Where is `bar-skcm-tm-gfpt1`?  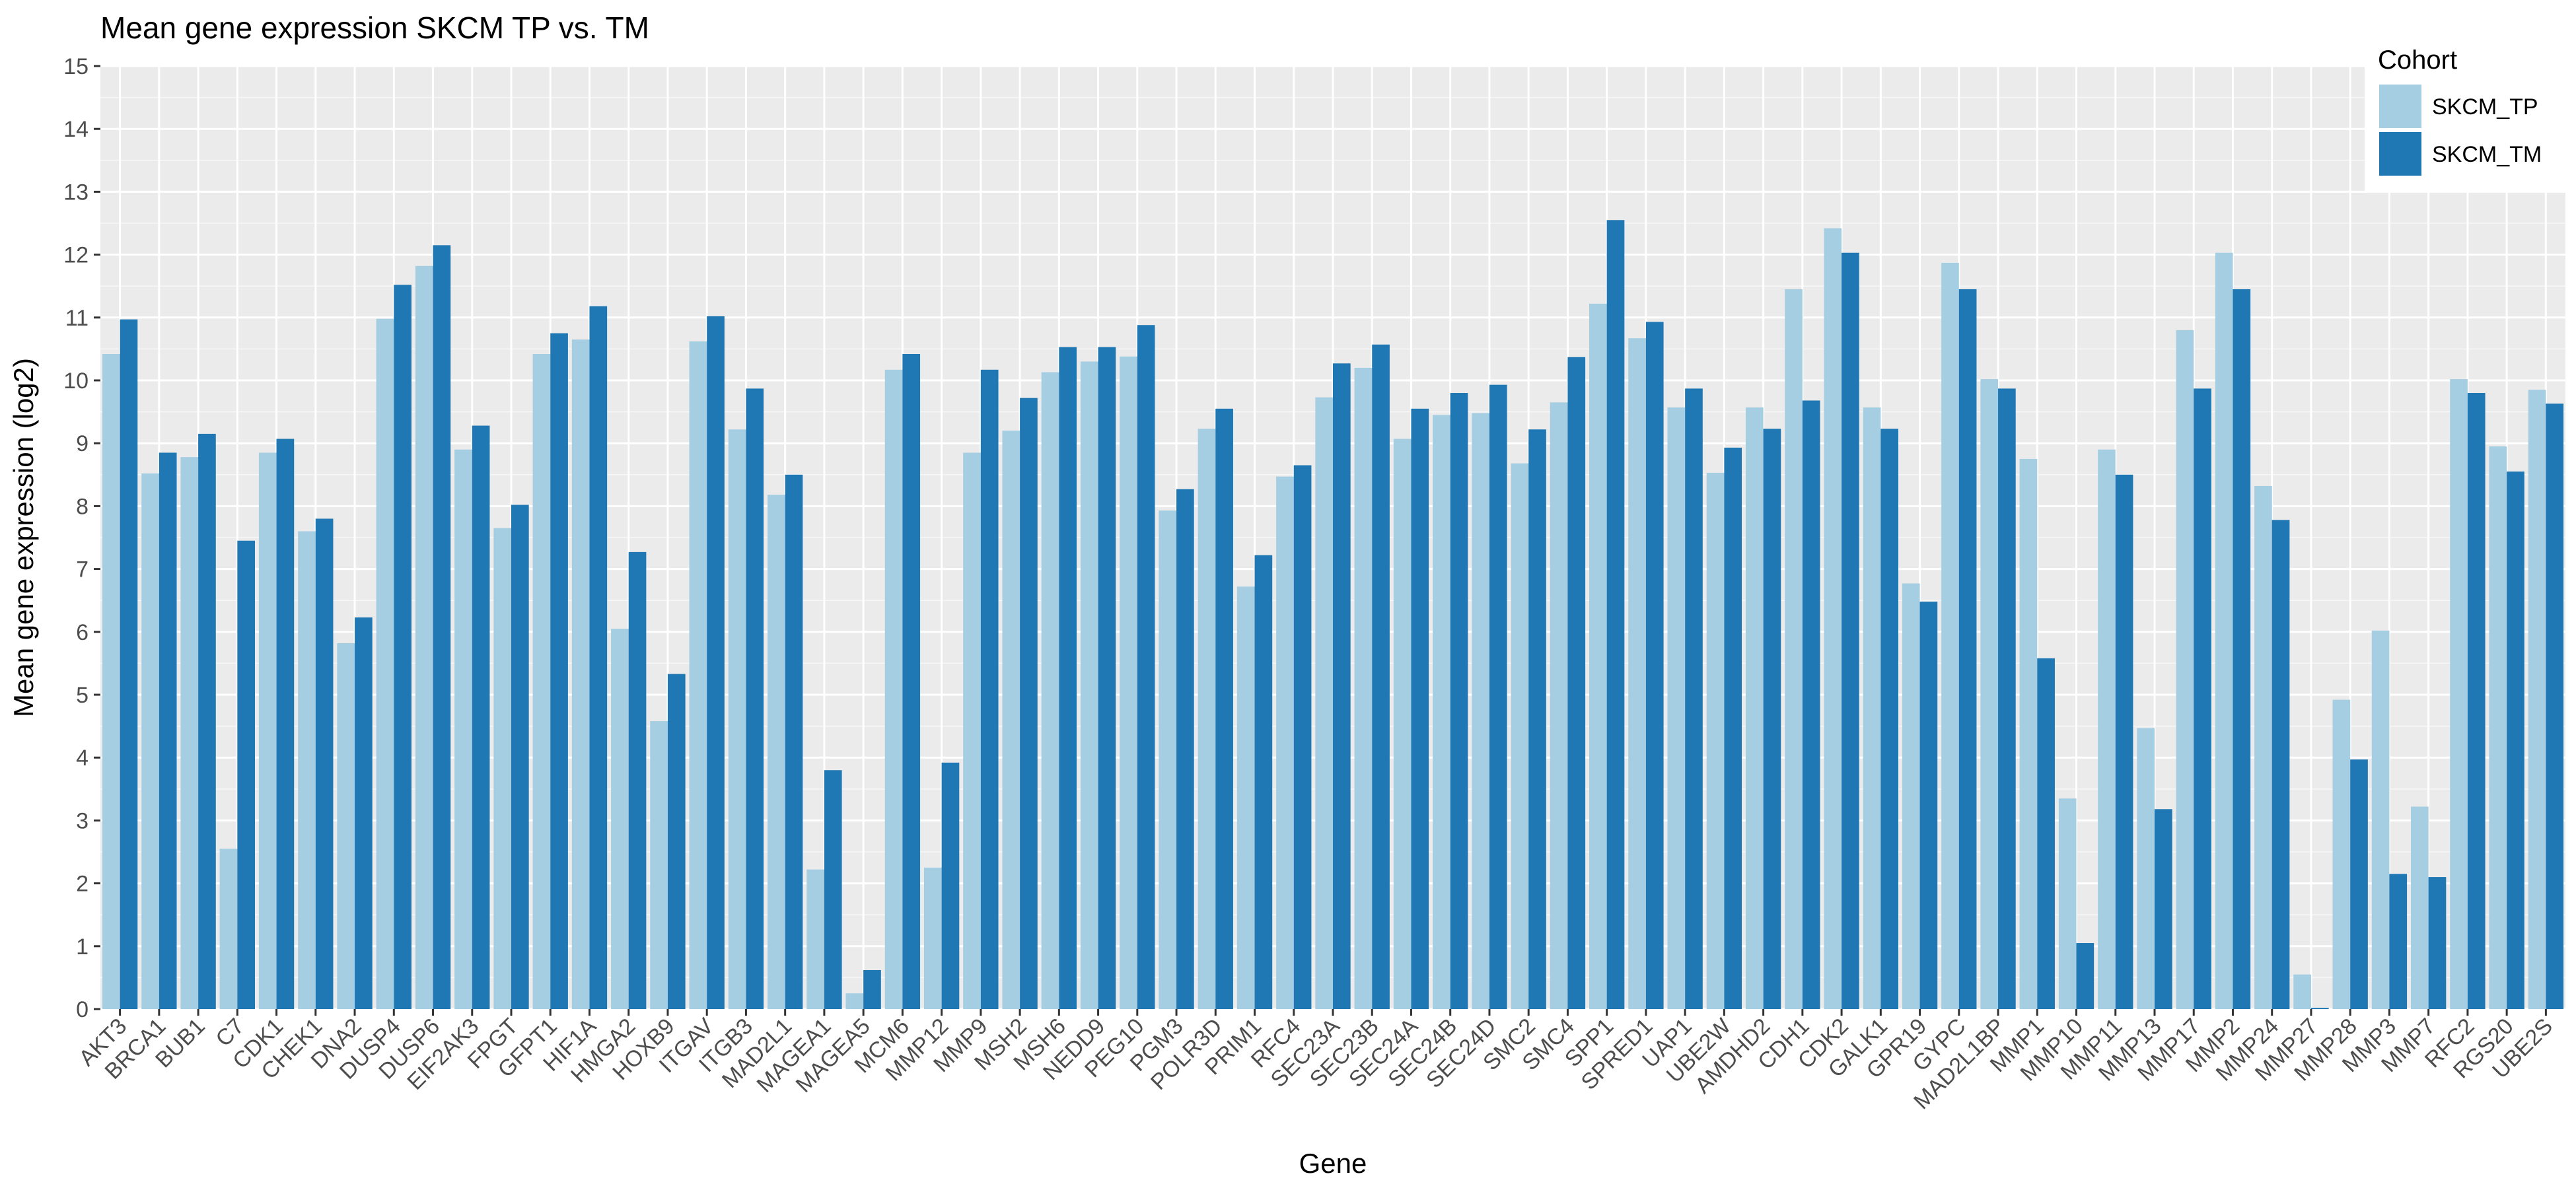
bar-skcm-tm-gfpt1 is located at coordinates (559, 671).